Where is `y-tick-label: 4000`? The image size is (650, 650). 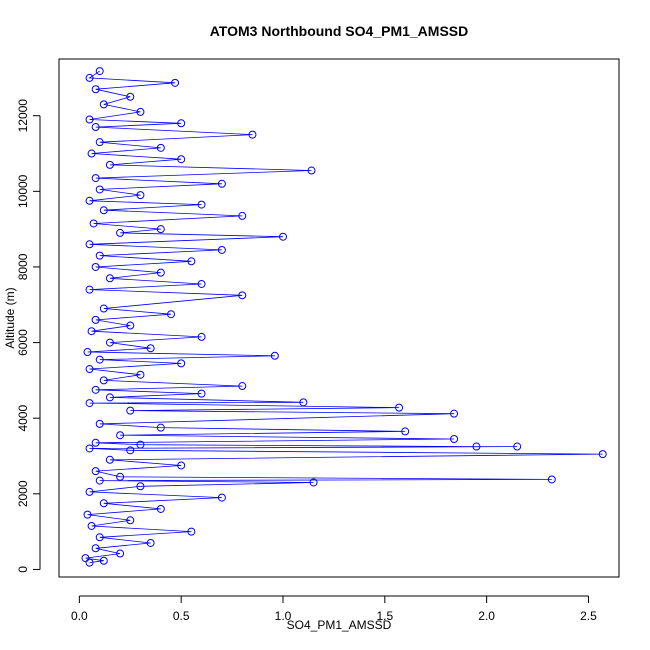 y-tick-label: 4000 is located at coordinates (23, 418).